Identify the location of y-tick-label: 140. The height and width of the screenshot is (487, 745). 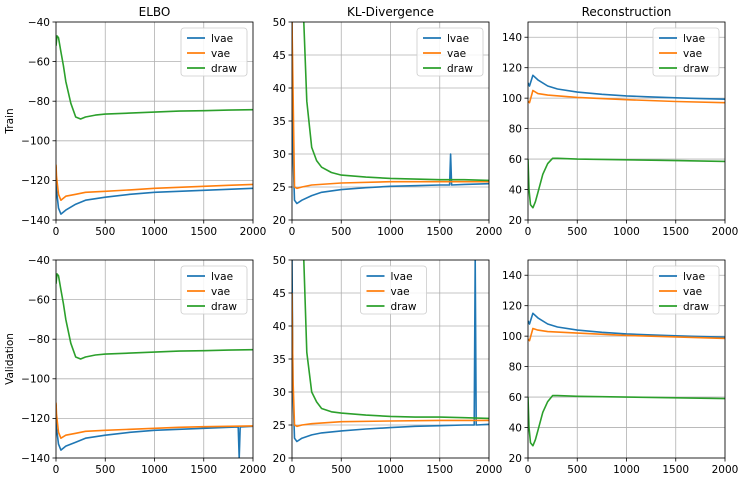
(512, 276).